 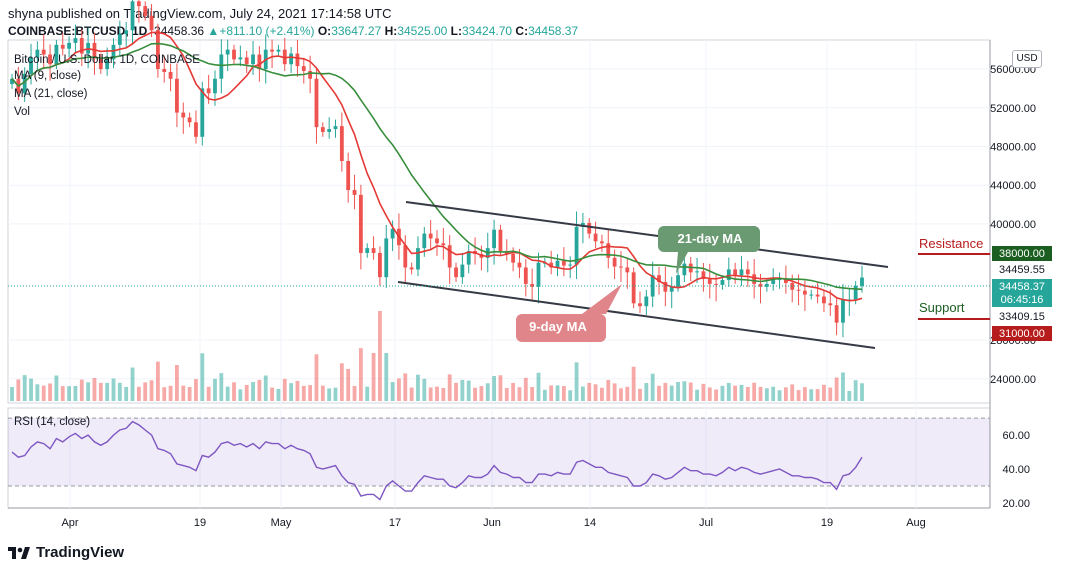 I want to click on tradingview-logo-icon, so click(x=19, y=552).